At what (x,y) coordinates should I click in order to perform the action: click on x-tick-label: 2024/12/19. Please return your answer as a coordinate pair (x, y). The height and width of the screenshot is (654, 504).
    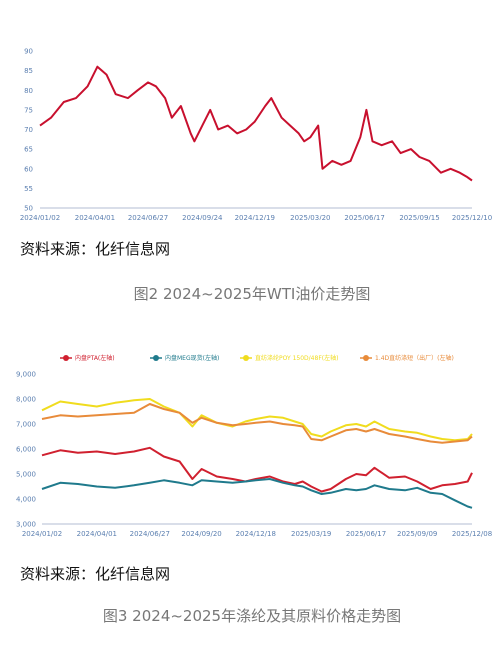
    Looking at the image, I should click on (255, 217).